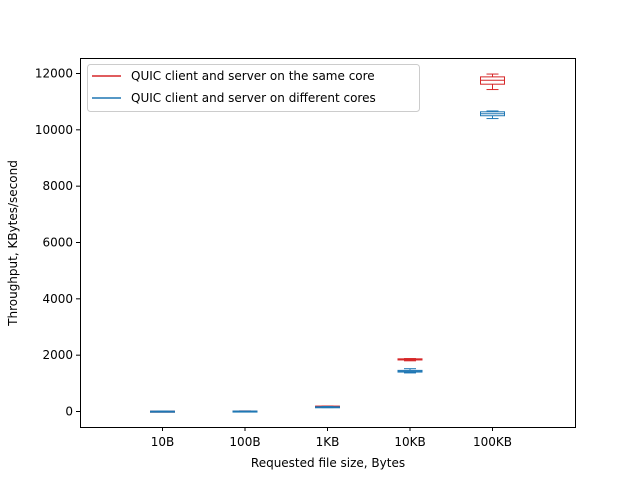 The height and width of the screenshot is (480, 640). I want to click on y-tick-label: 4000, so click(57, 299).